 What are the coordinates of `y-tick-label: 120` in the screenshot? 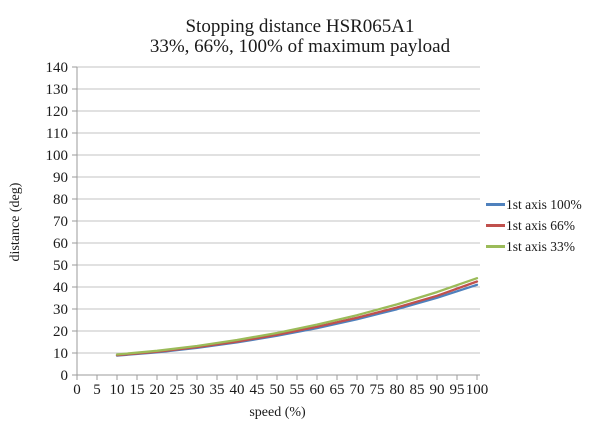 It's located at (57, 112).